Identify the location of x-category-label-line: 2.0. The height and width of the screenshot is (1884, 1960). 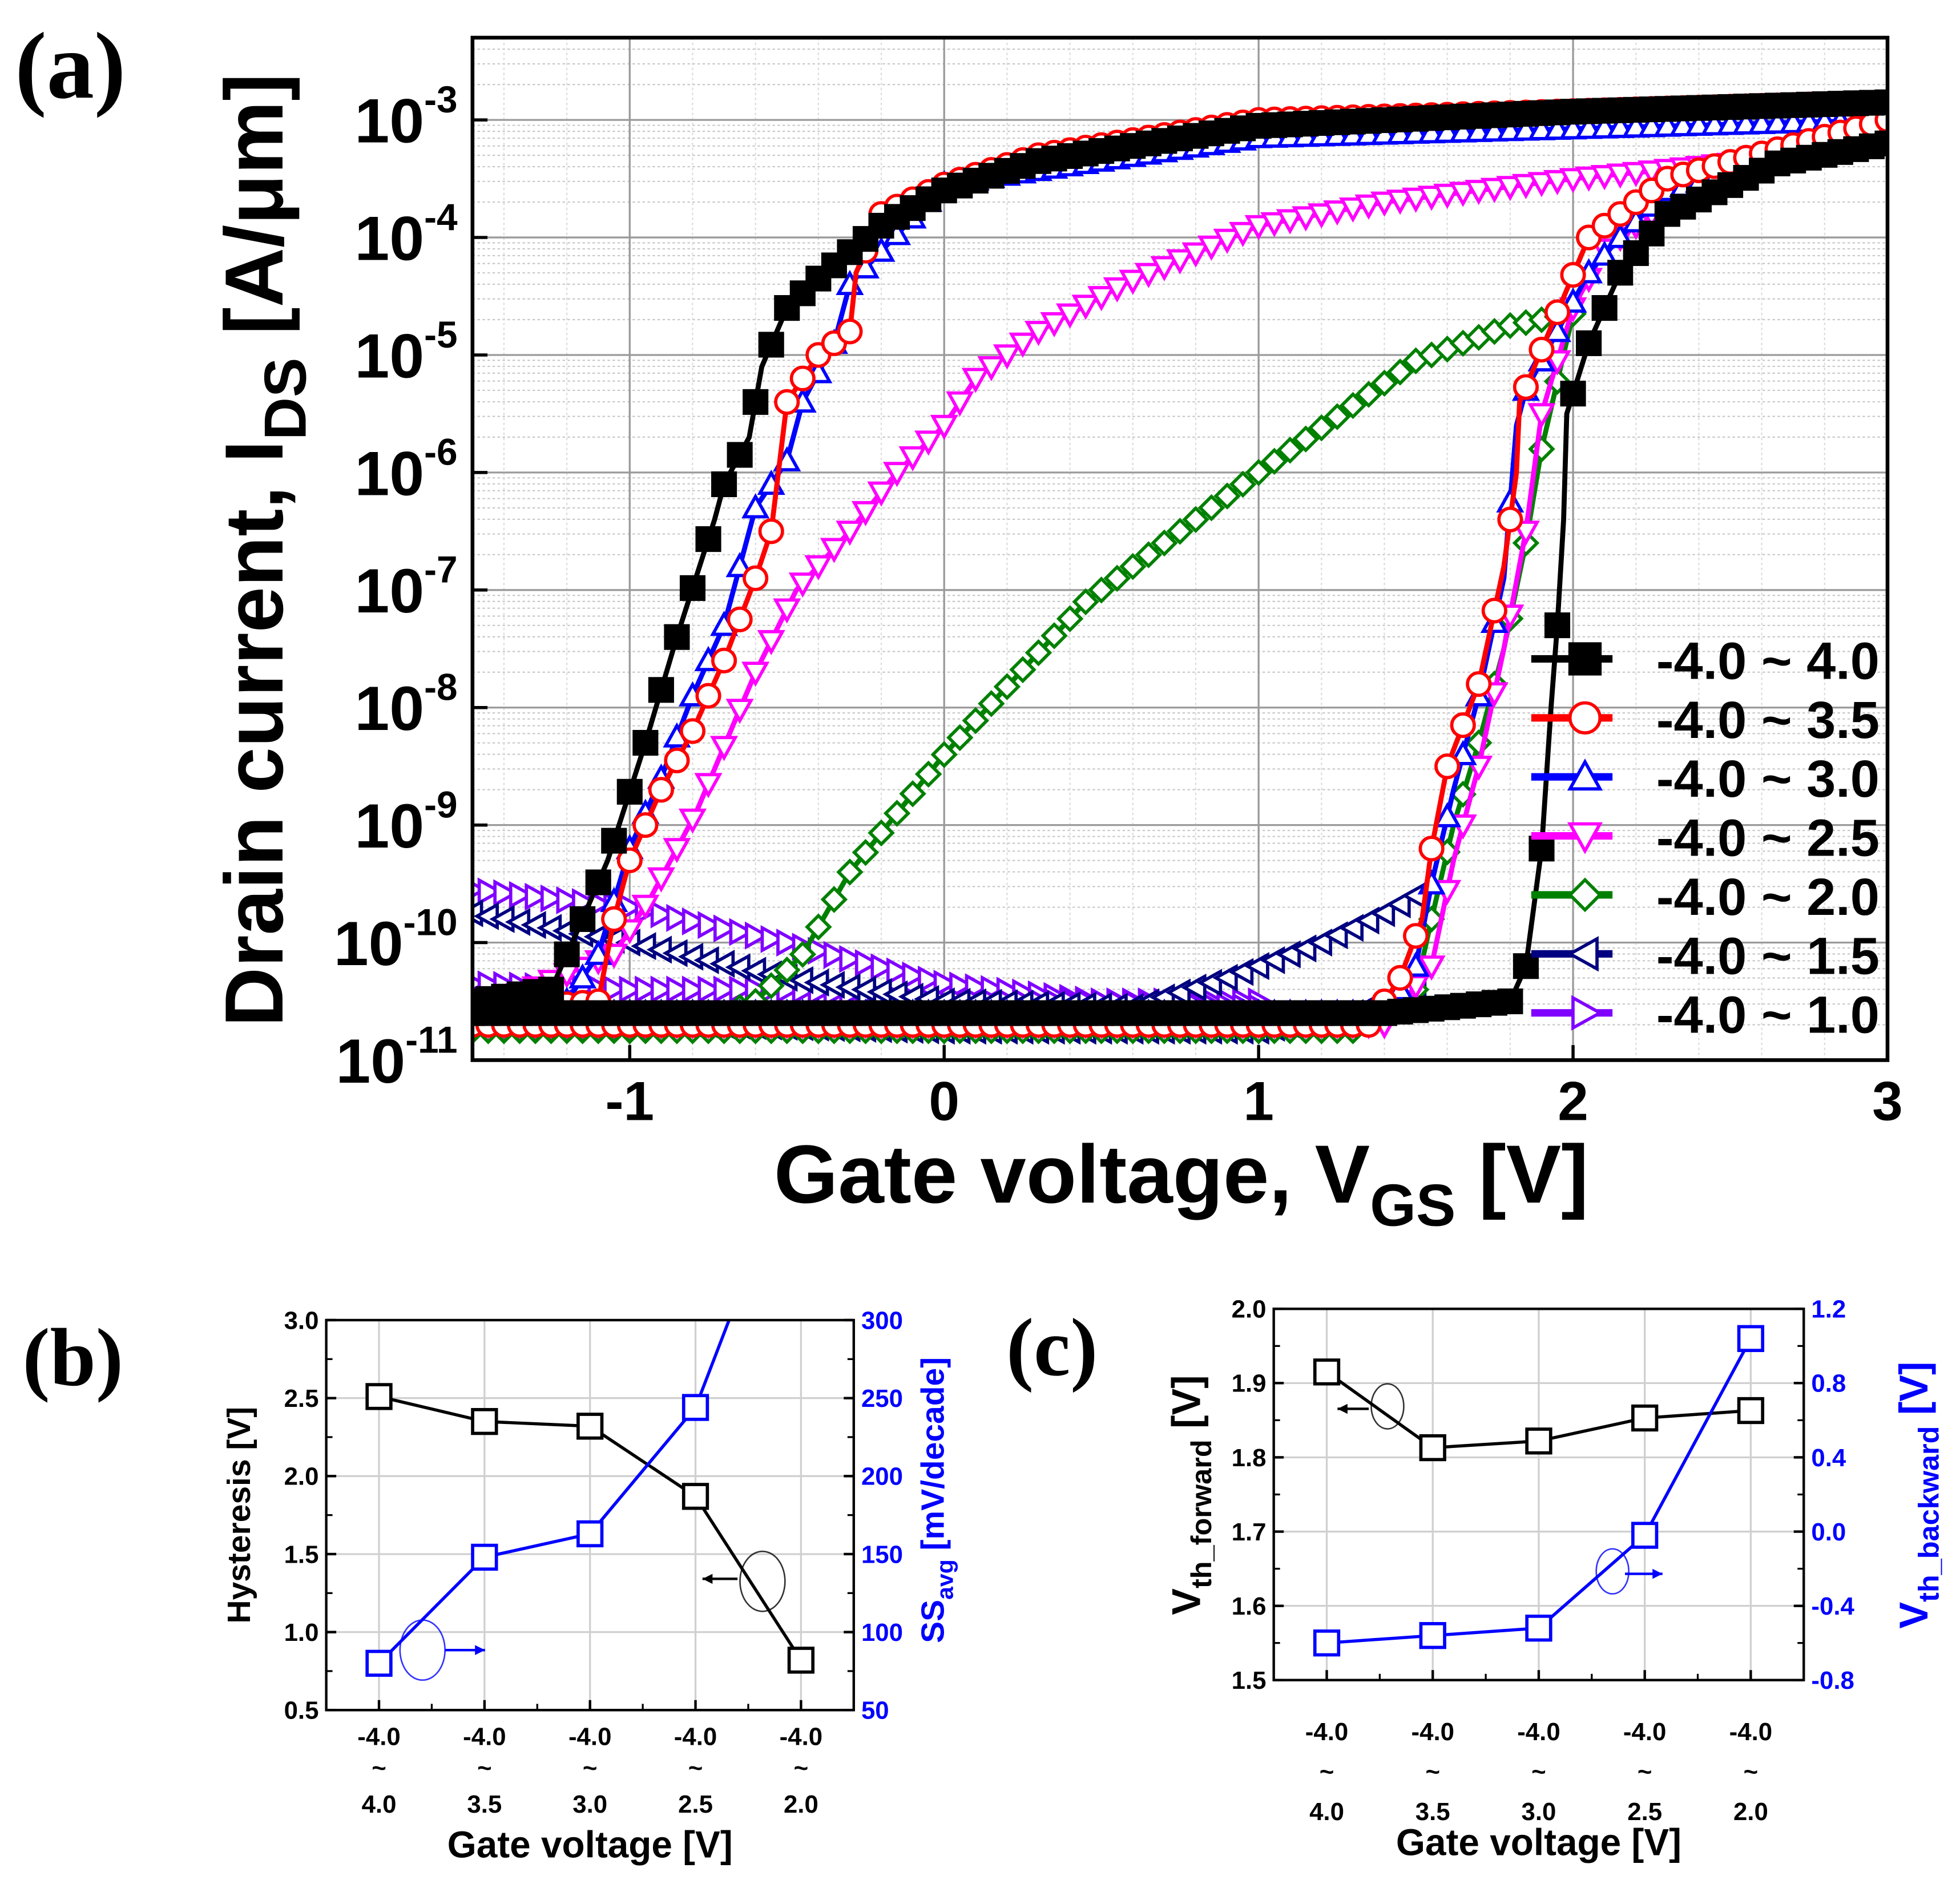
(801, 1804).